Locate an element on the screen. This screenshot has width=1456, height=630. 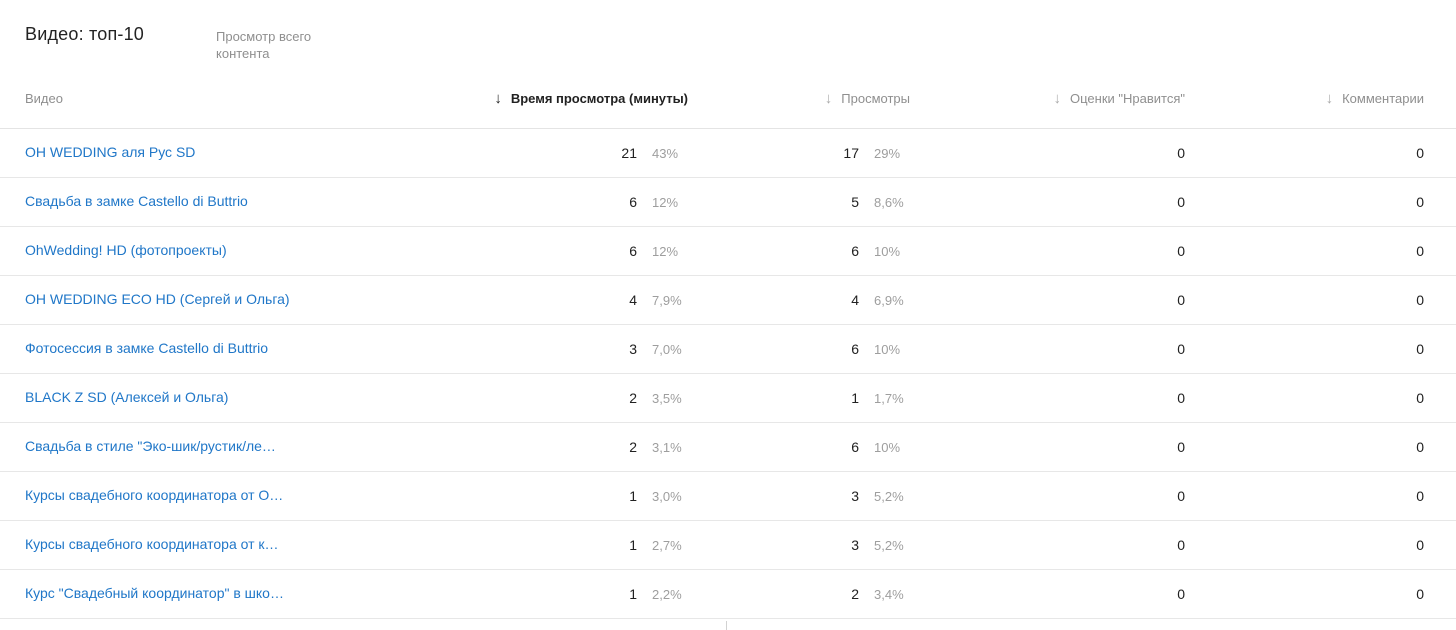
column-header-views: ↓ Просмотры is located at coordinates (799, 98).